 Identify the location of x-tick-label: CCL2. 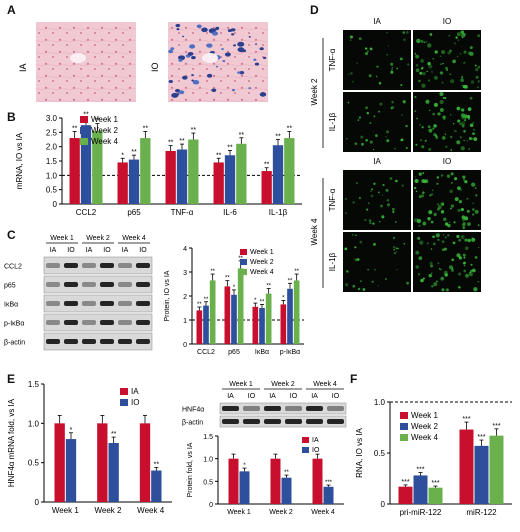
(206, 352).